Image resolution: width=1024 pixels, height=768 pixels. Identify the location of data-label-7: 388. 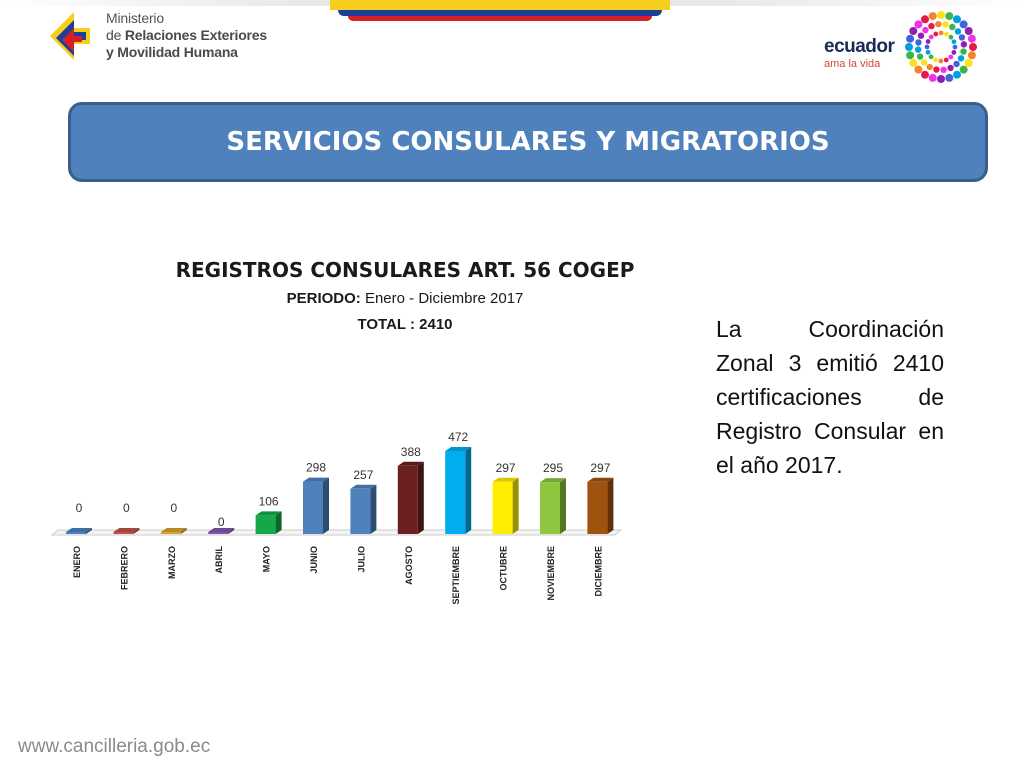
(411, 452).